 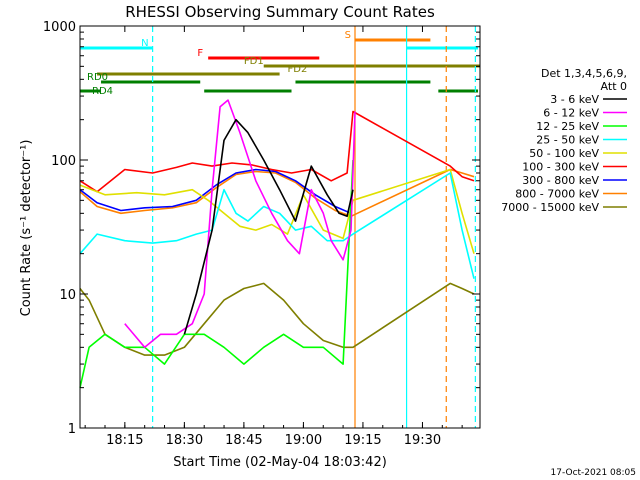 I want to click on x-tick-label: 19:30, so click(x=422, y=440).